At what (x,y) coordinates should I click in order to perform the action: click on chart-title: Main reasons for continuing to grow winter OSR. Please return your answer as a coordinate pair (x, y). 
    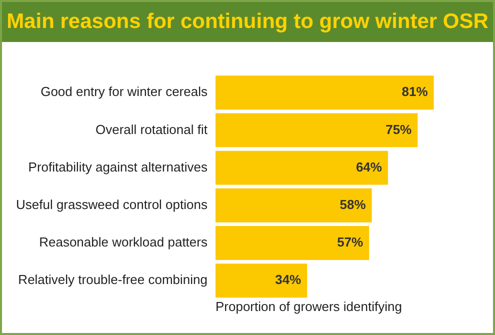
    Looking at the image, I should click on (247, 22).